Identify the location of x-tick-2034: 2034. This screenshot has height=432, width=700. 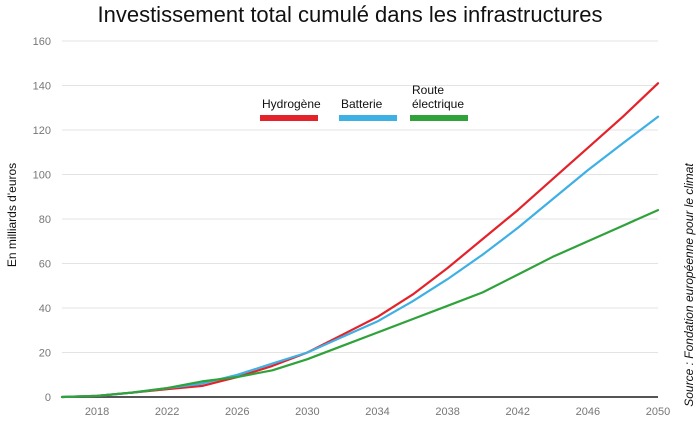
(377, 412).